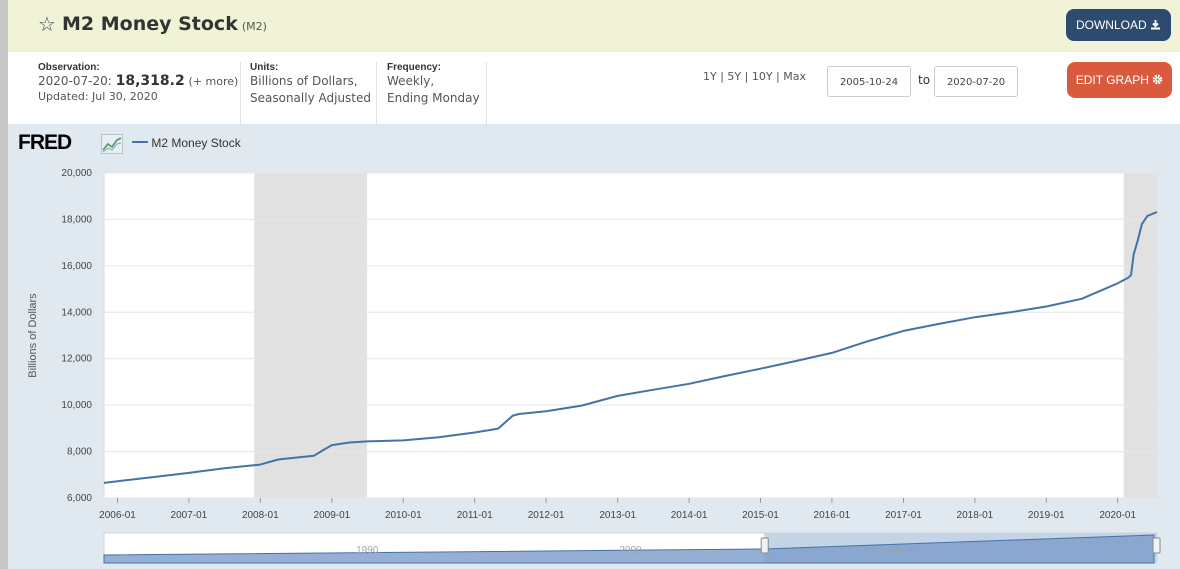 Image resolution: width=1180 pixels, height=569 pixels. Describe the element at coordinates (196, 143) in the screenshot. I see `legend-label: M2 Money Stock` at that location.